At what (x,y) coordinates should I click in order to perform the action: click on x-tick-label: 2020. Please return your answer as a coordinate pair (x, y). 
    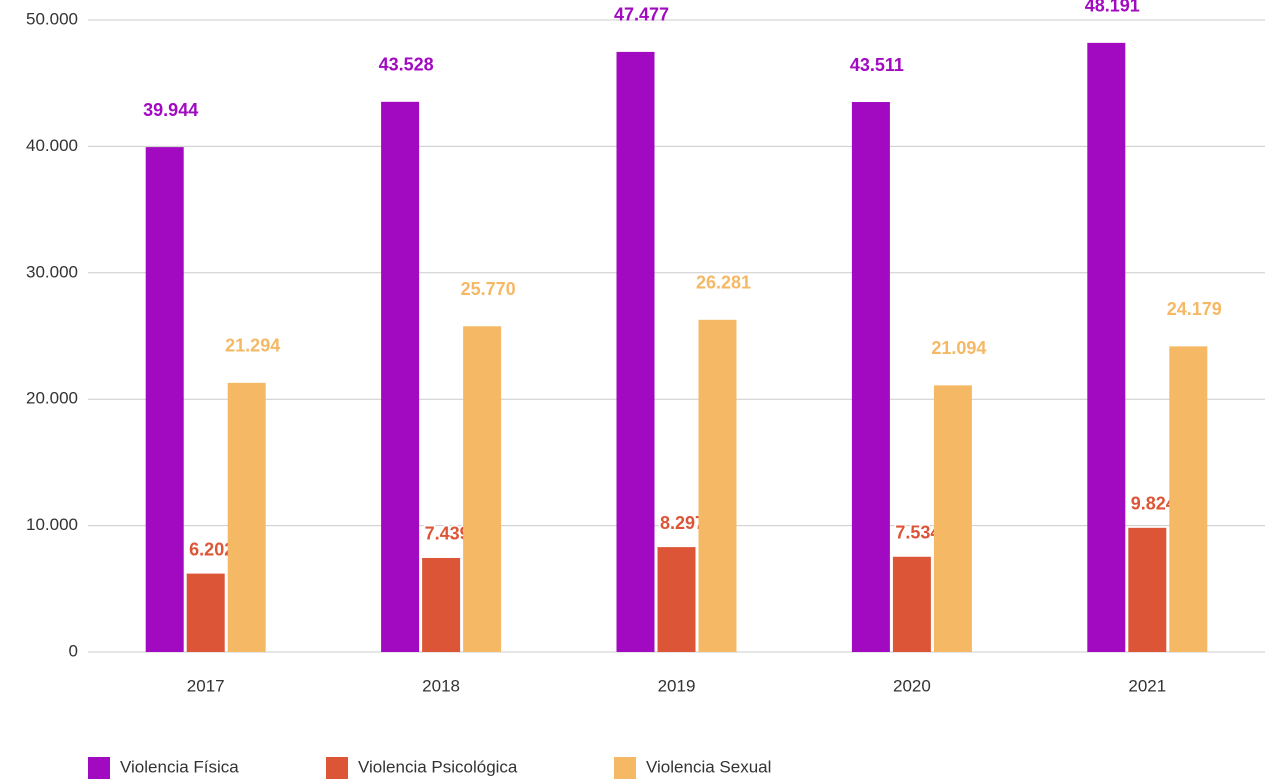
    Looking at the image, I should click on (912, 685).